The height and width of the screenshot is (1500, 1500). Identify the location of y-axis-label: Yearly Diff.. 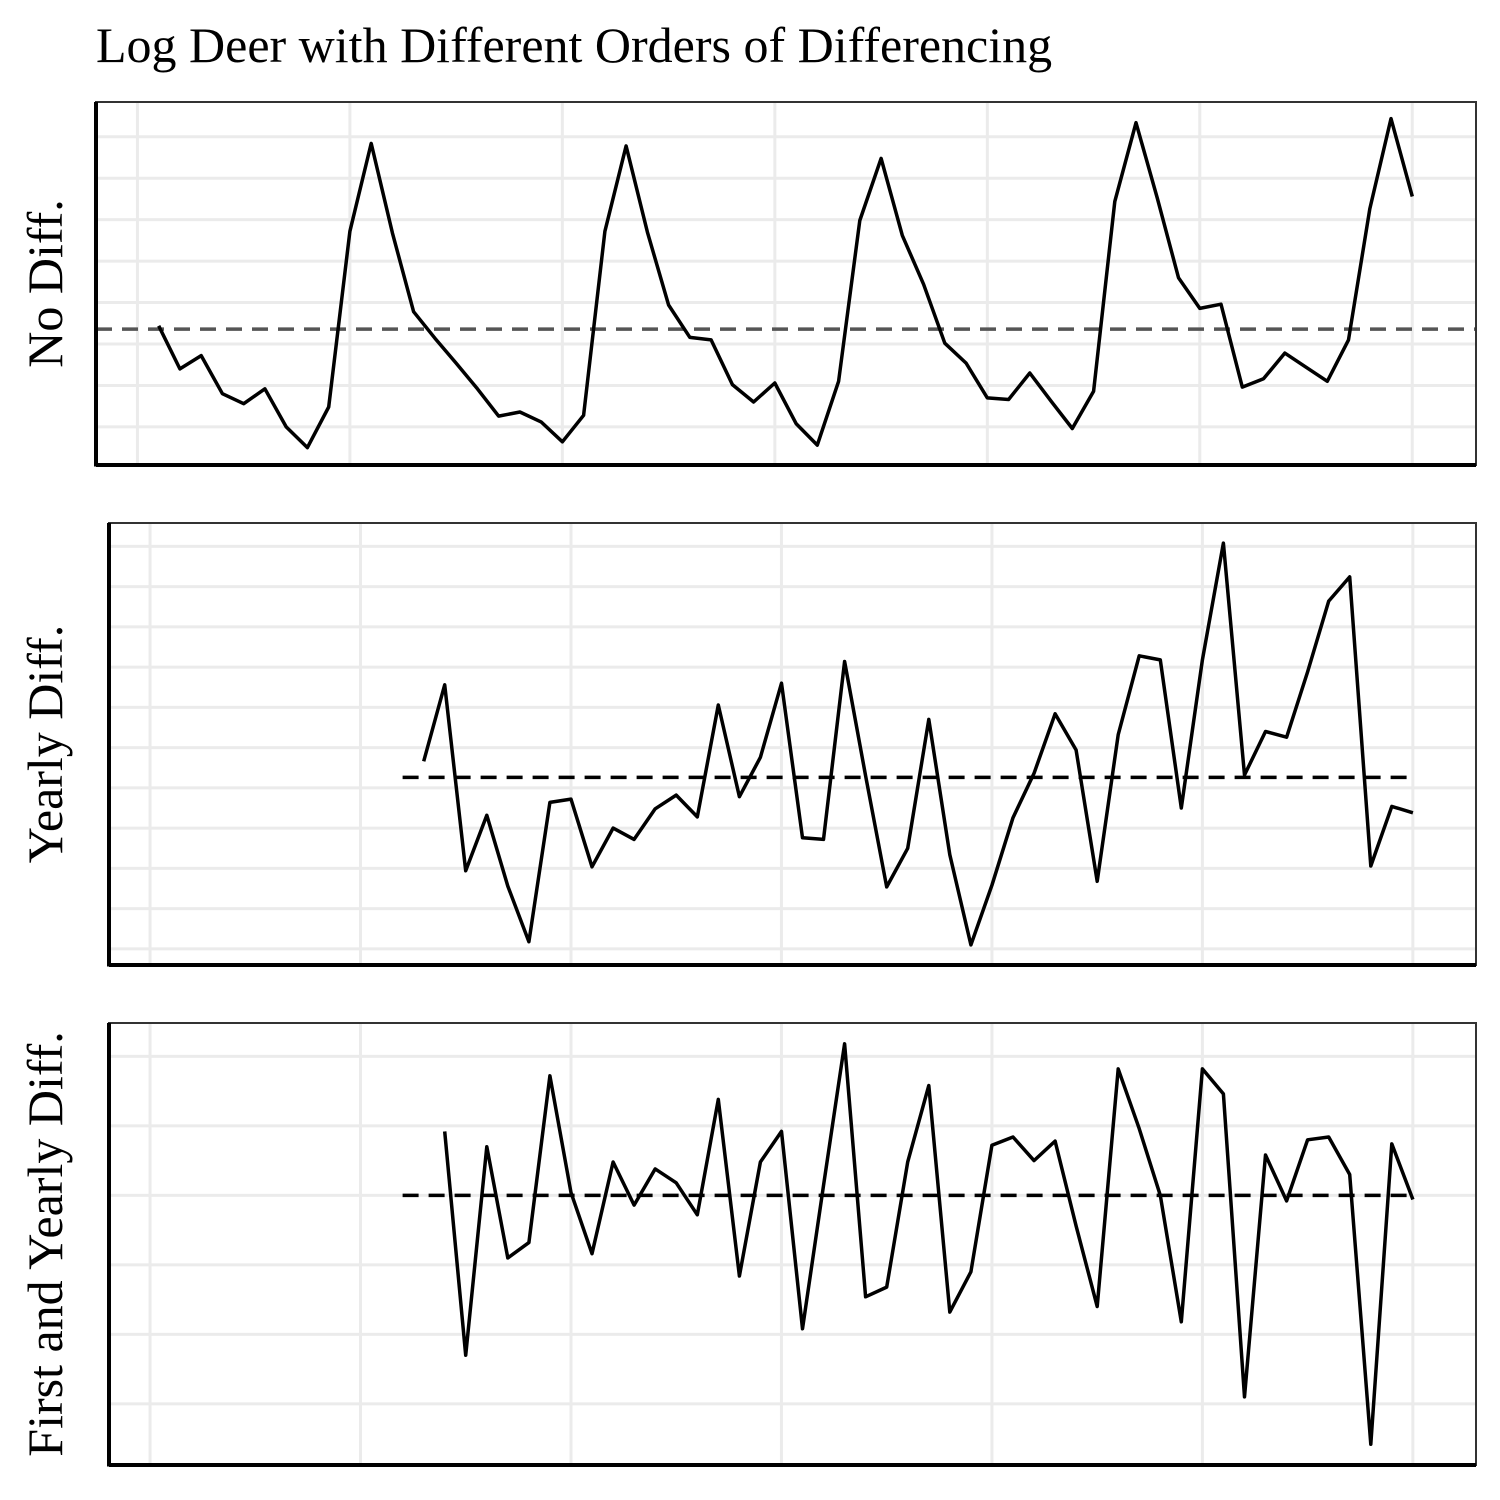
(45, 744).